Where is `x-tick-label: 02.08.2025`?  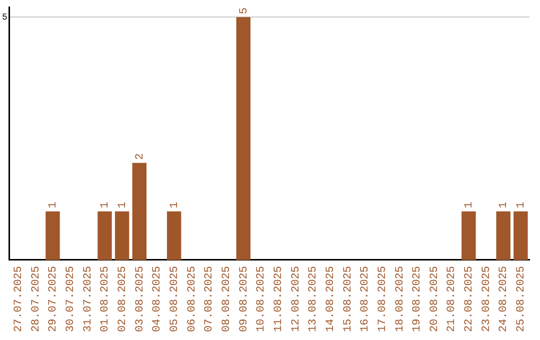 x-tick-label: 02.08.2025 is located at coordinates (122, 299).